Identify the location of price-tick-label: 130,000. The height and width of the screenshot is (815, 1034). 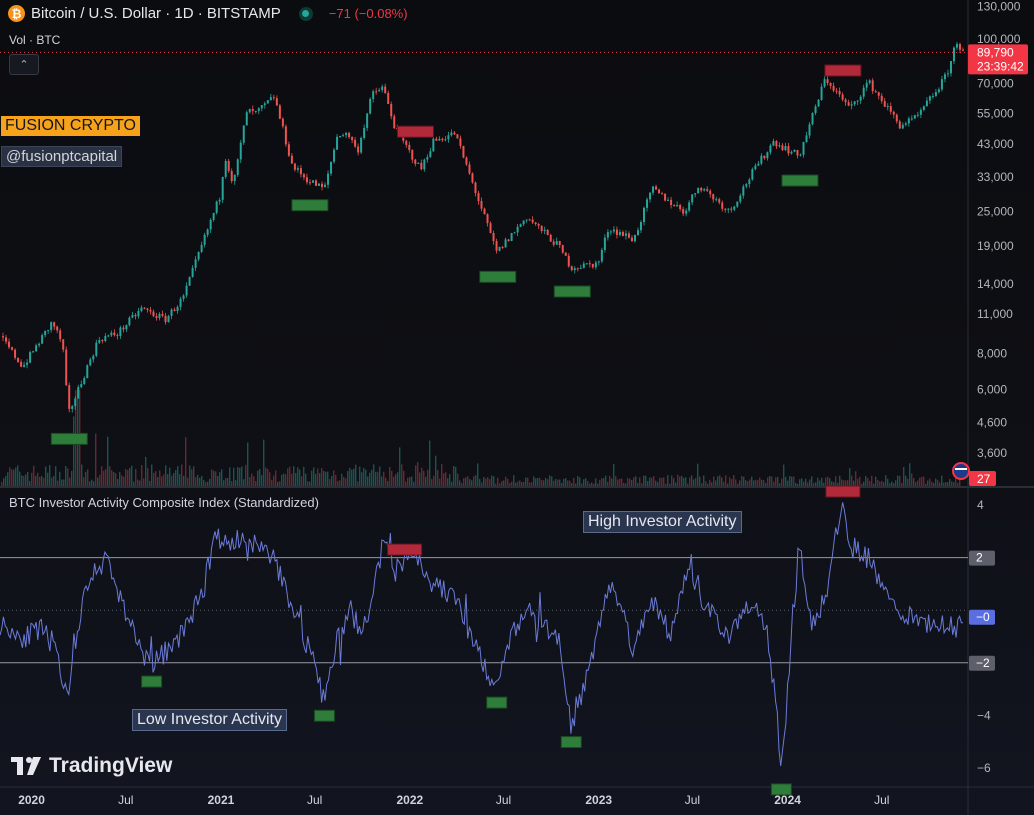
(999, 6).